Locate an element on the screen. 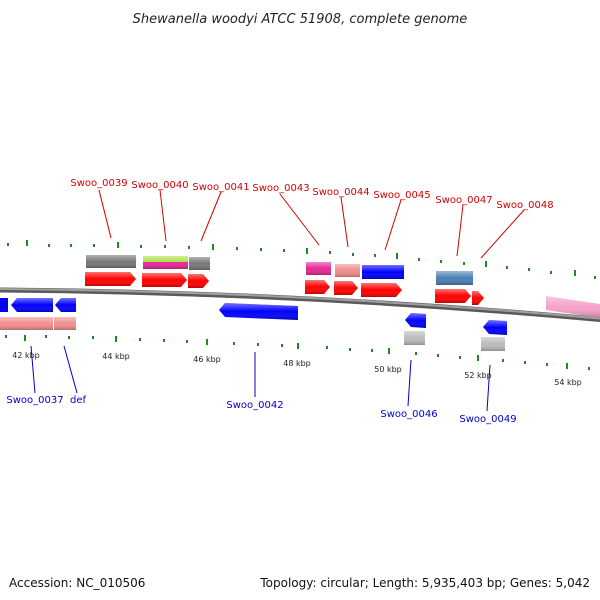  outer-feature-row is located at coordinates (279, 270).